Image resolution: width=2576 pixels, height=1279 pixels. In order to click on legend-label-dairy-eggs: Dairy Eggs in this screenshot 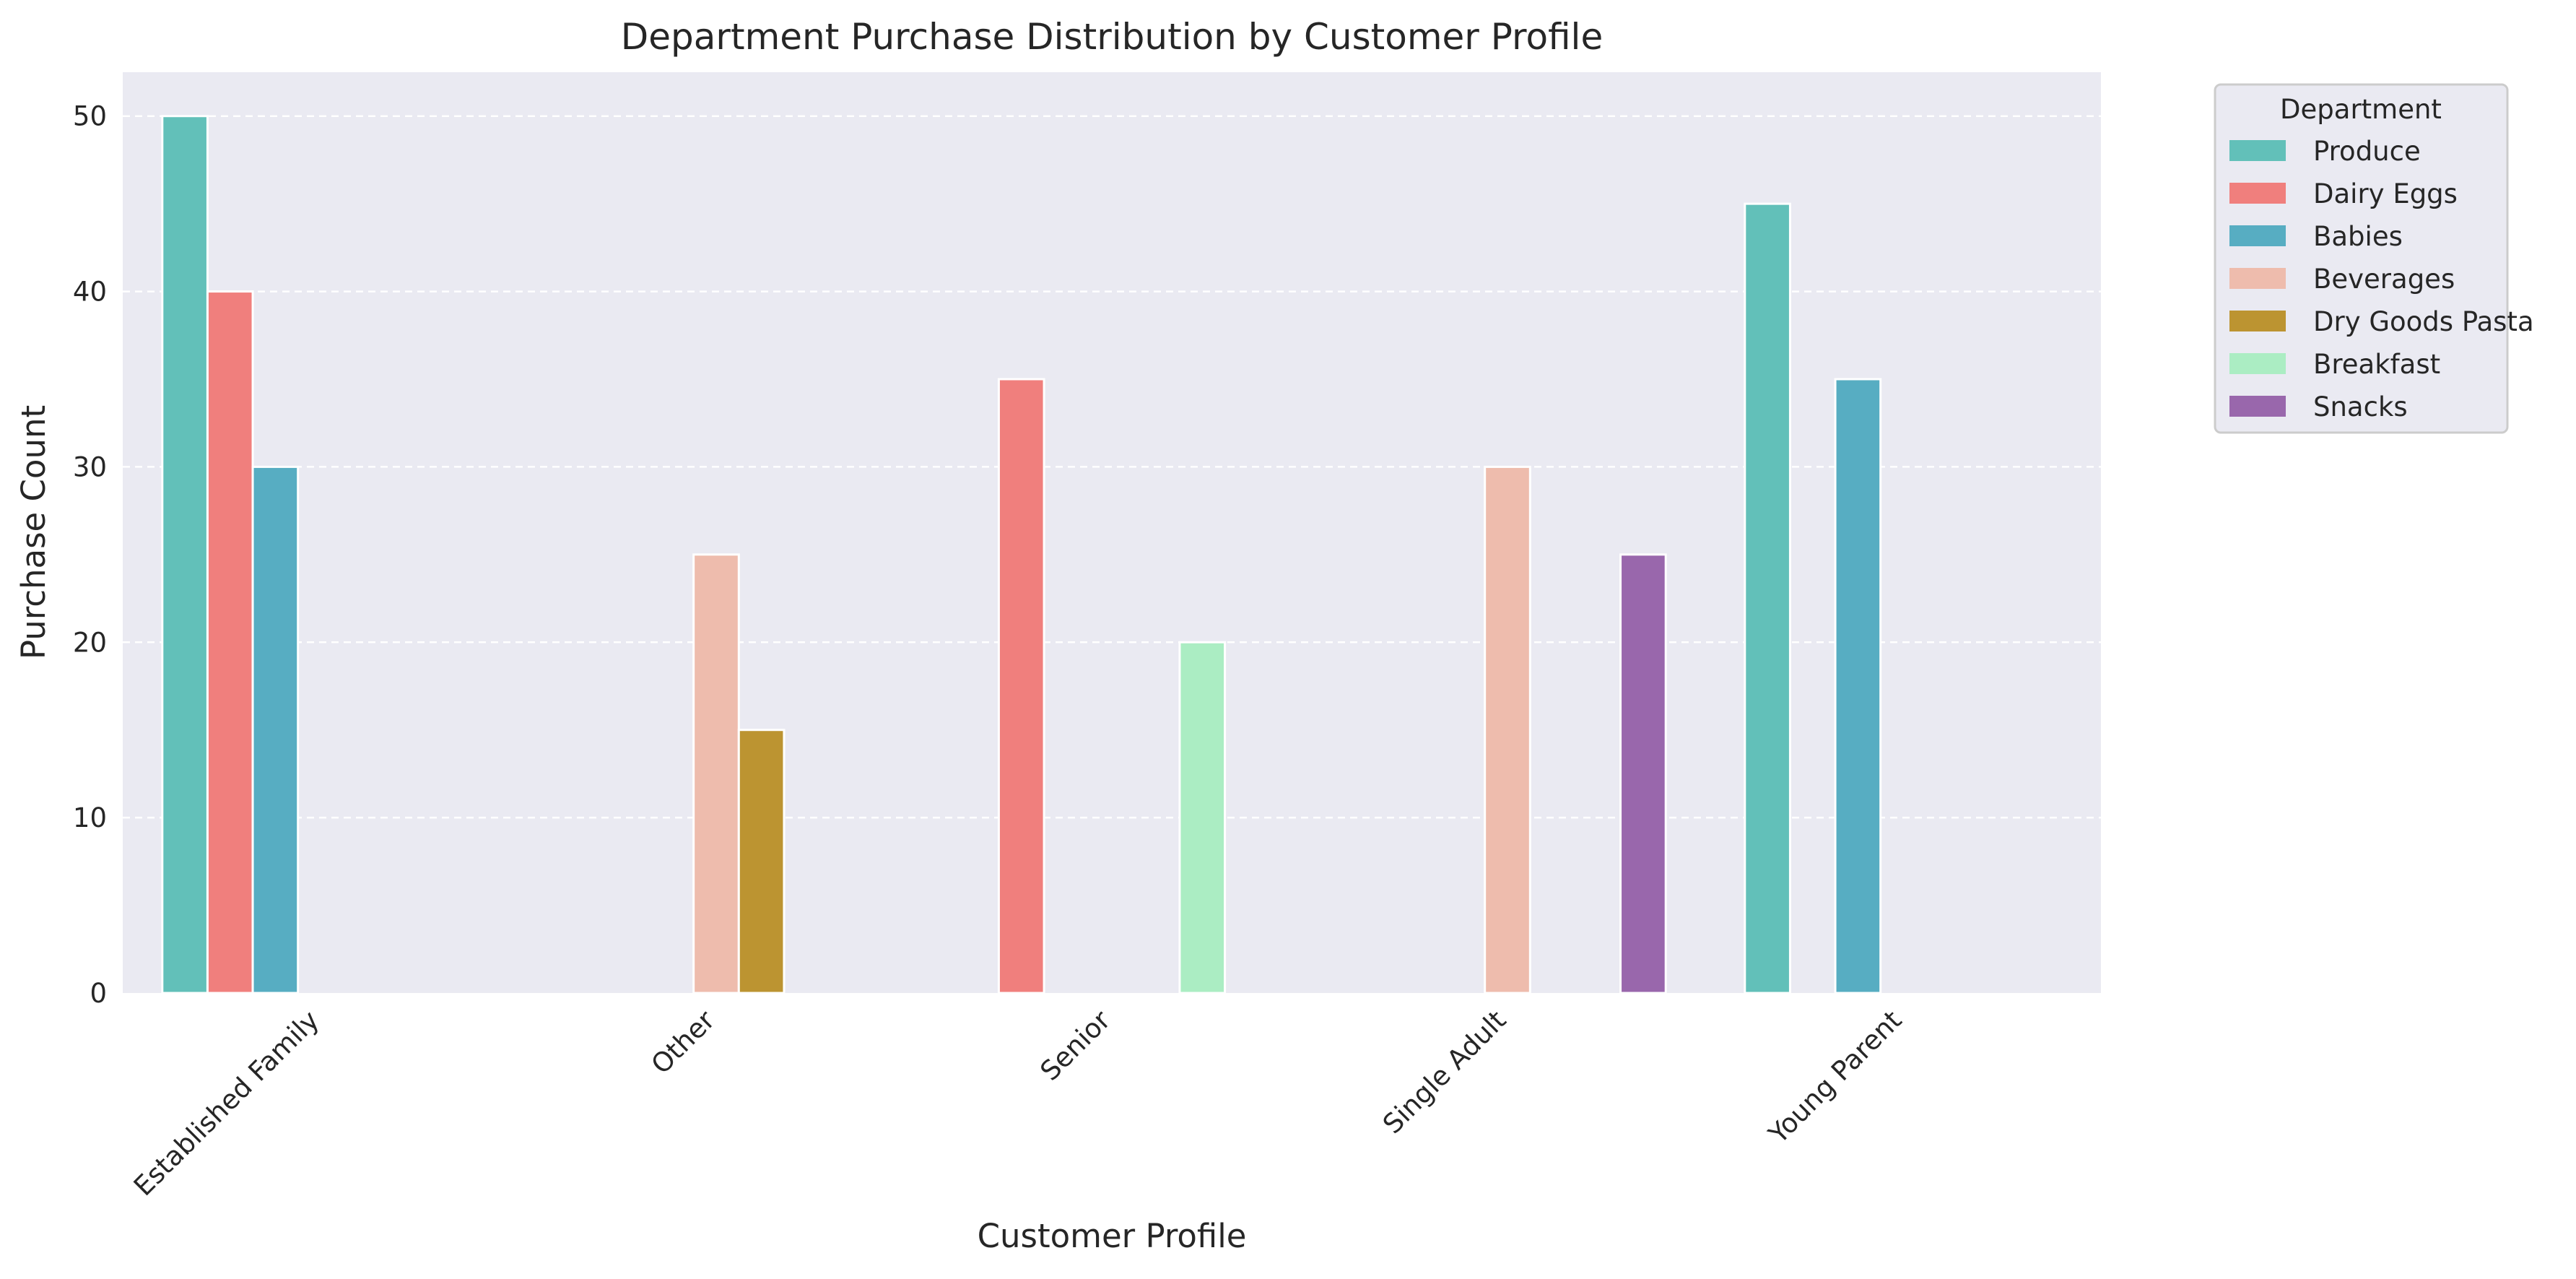, I will do `click(2385, 193)`.